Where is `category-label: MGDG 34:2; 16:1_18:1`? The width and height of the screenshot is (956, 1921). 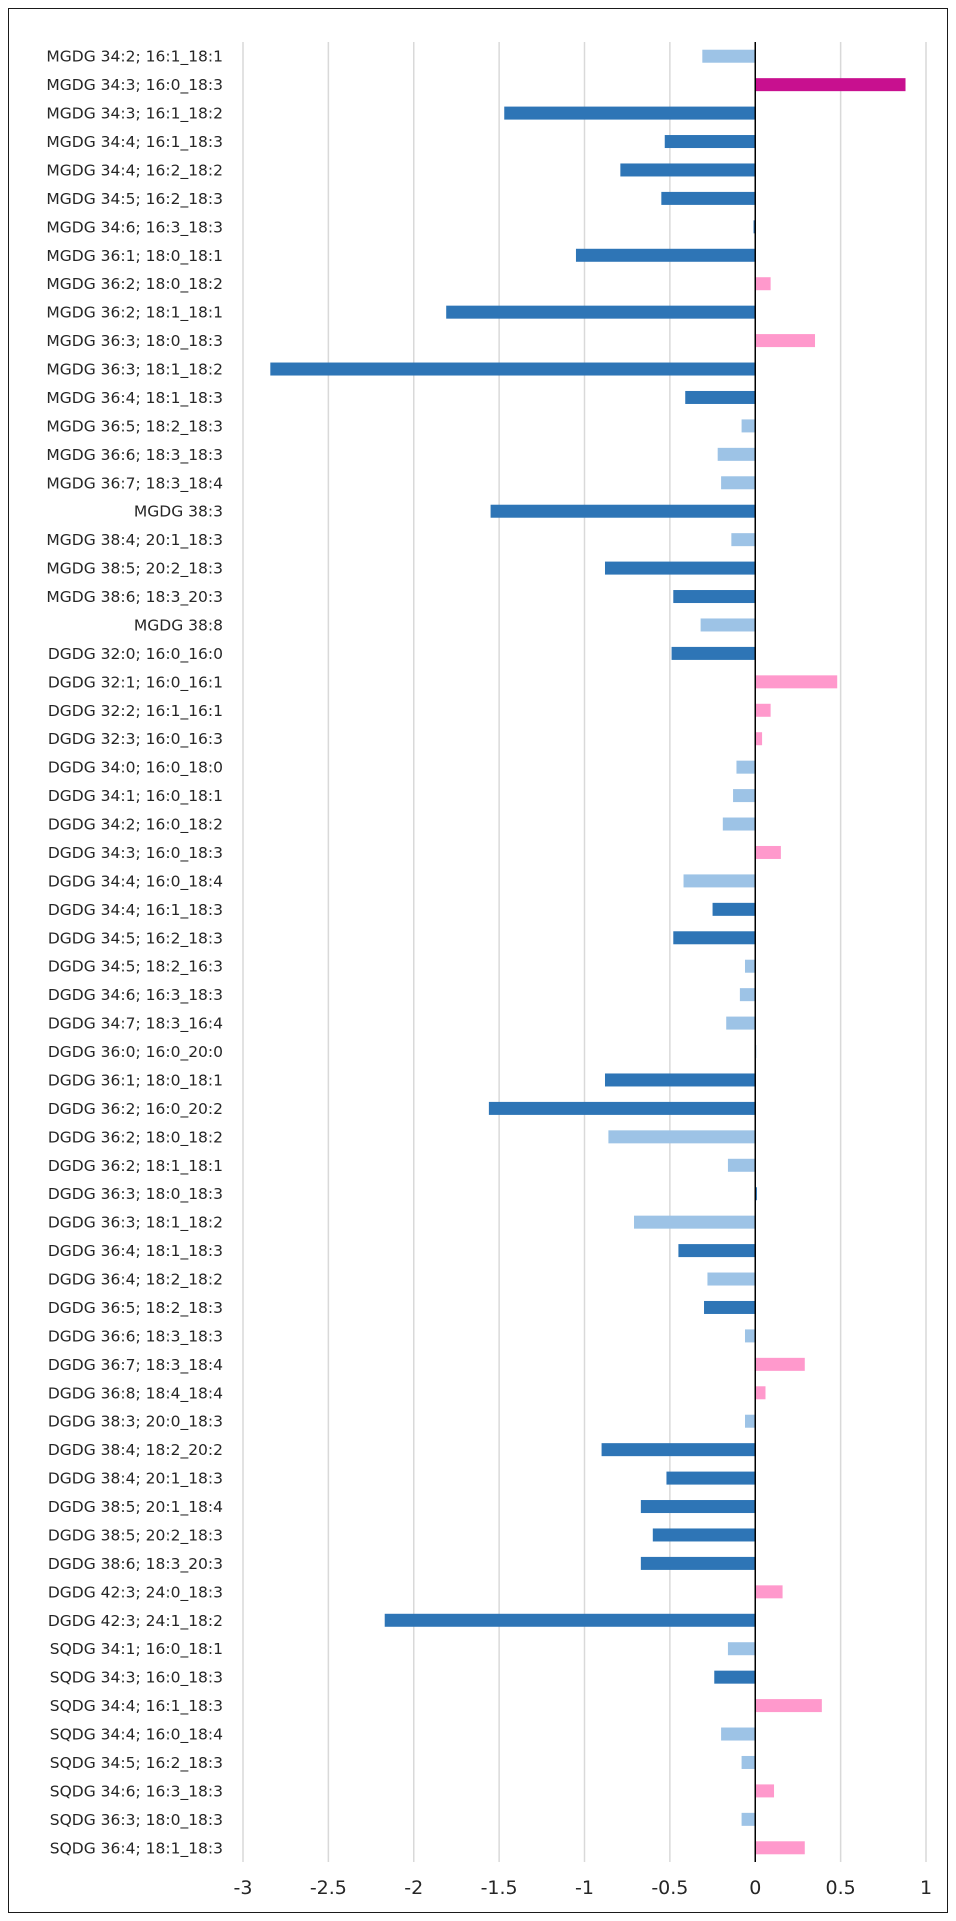
category-label: MGDG 34:2; 16:1_18:1 is located at coordinates (134, 57).